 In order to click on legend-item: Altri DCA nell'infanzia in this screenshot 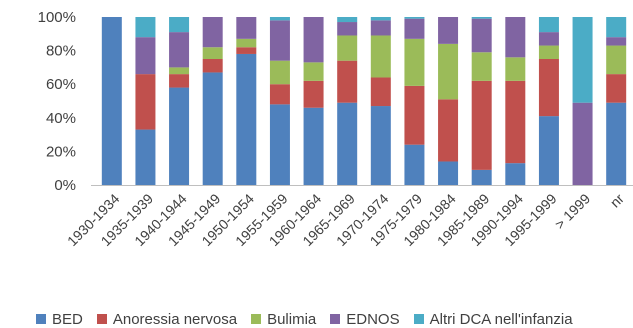, I will do `click(493, 319)`.